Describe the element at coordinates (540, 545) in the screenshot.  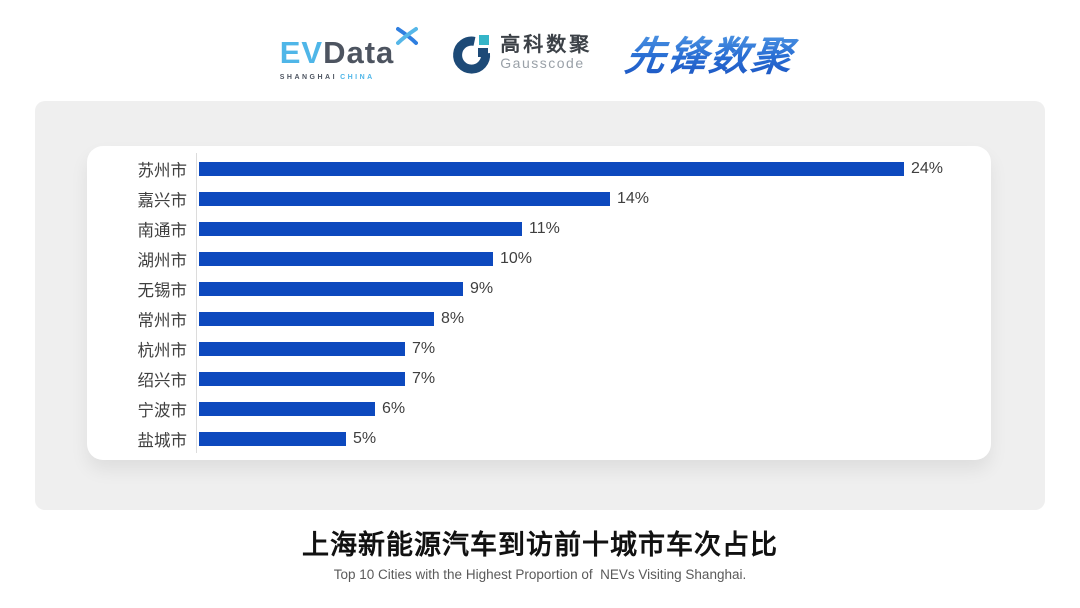
I see `chart-title: 上海新能源汽车到访前十城市车次占比` at that location.